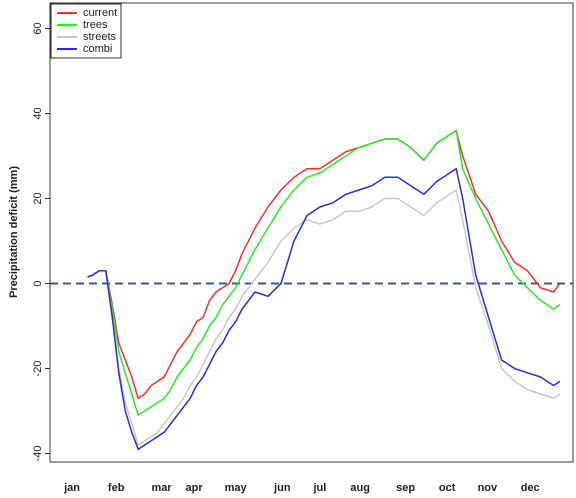 This screenshot has width=576, height=498. I want to click on legend-label: trees, so click(95, 25).